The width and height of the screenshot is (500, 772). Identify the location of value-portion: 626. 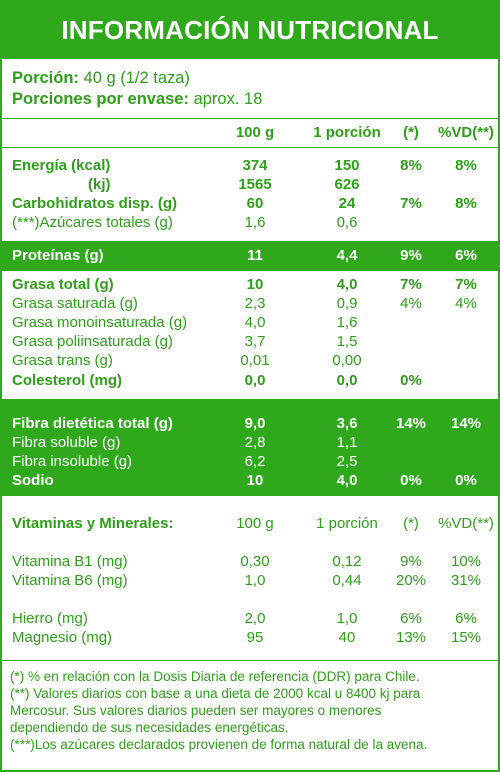
(347, 184).